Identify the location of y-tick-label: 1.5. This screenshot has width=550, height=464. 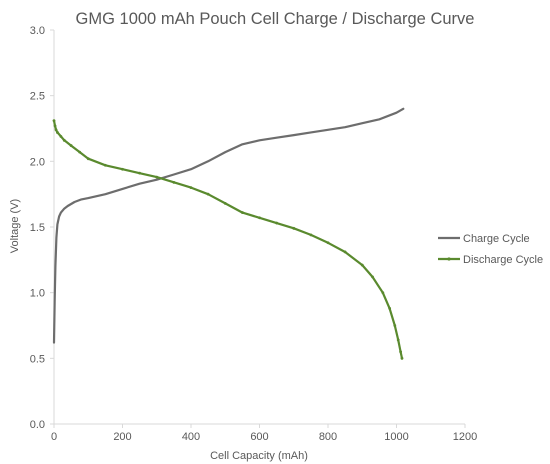
(37, 228).